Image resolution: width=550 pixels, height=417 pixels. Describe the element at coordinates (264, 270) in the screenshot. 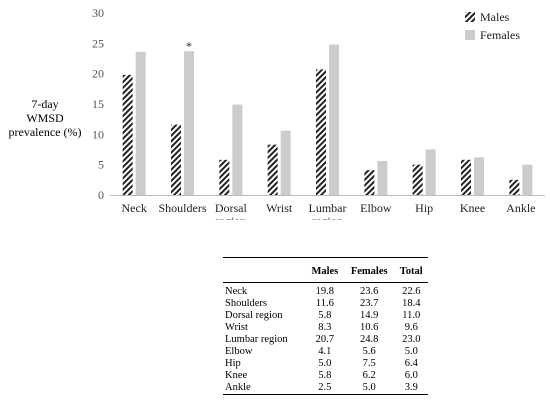

I see `table-header-cell` at that location.